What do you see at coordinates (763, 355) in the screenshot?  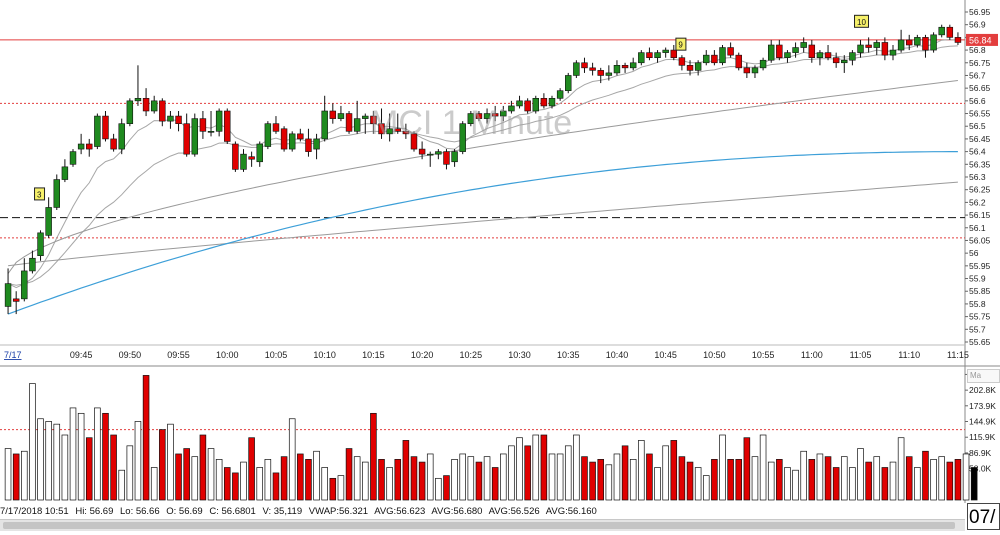 I see `time-tick-label: 10:55` at bounding box center [763, 355].